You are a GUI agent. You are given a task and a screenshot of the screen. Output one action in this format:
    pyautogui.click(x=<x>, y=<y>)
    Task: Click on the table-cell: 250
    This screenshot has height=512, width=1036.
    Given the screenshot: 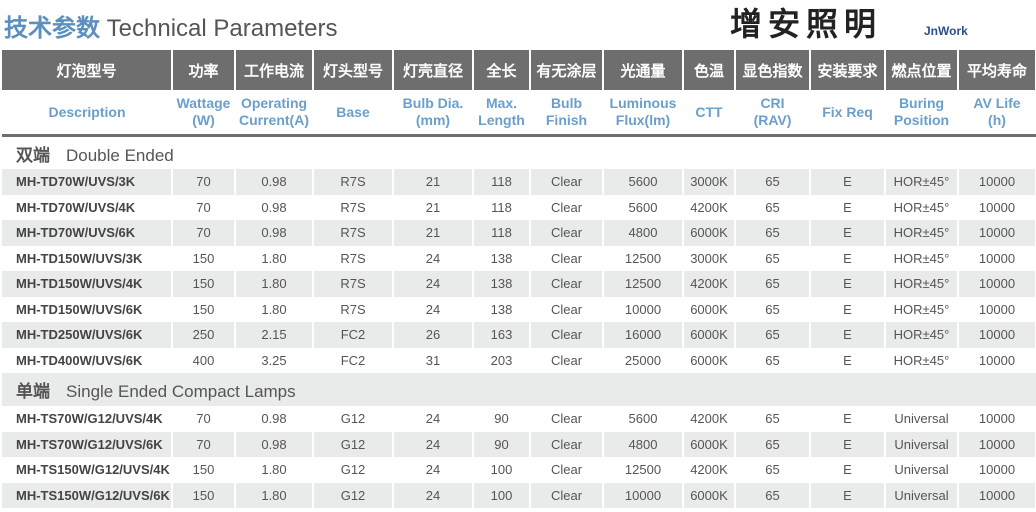 What is the action you would take?
    pyautogui.click(x=204, y=335)
    